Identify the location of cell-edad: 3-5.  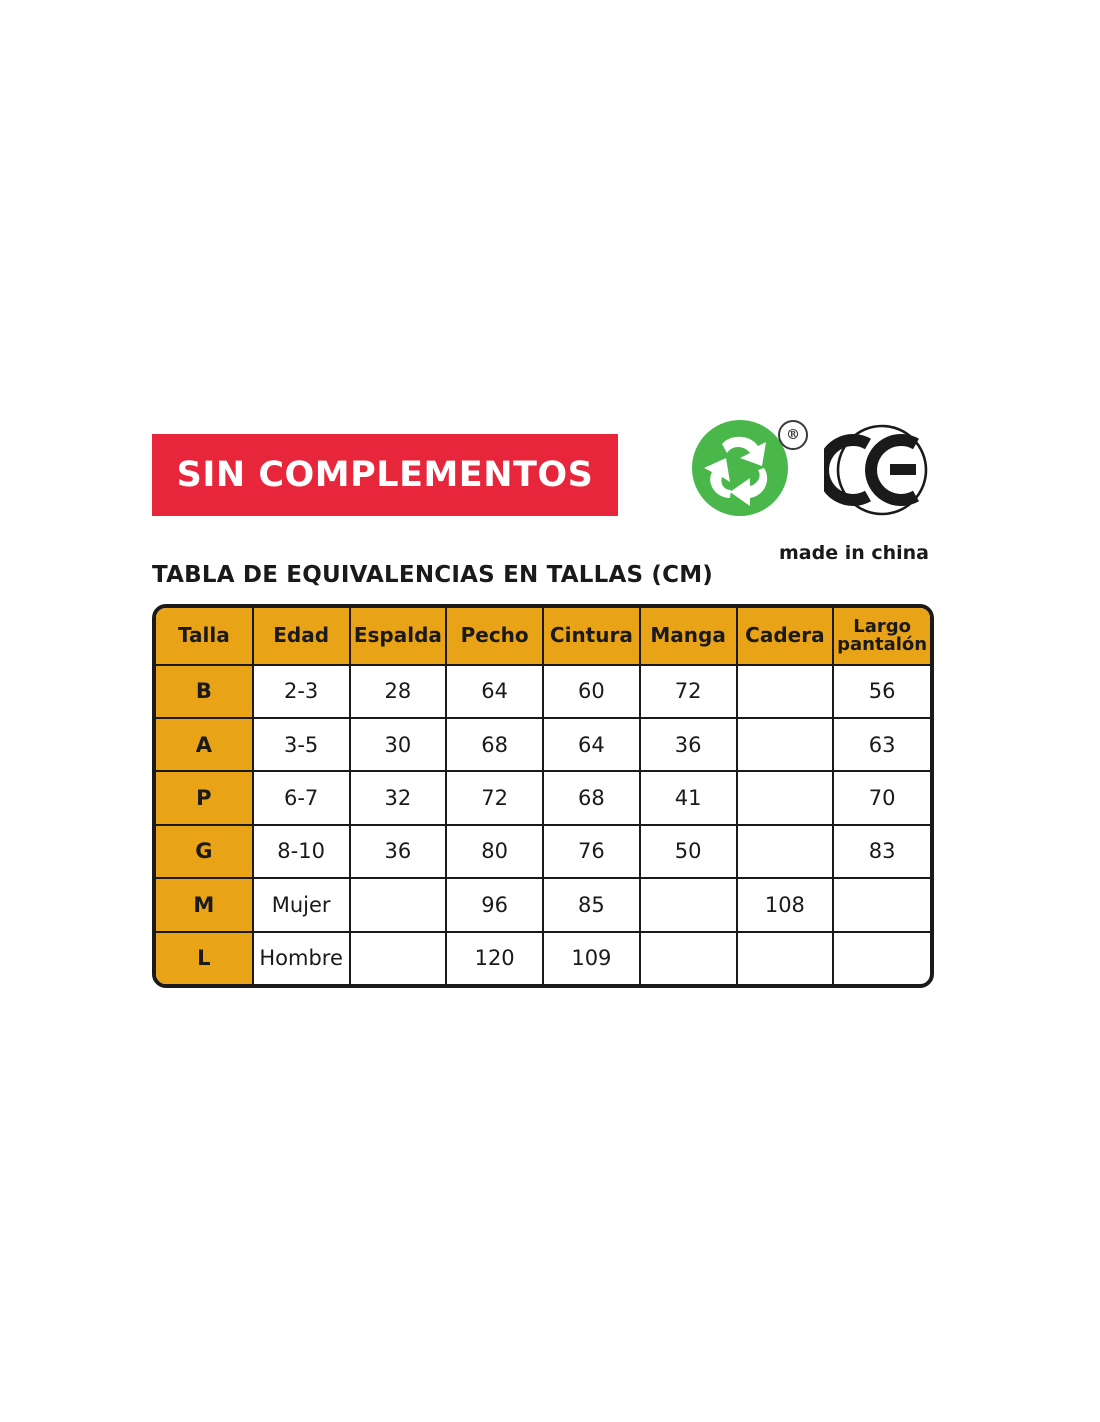
(301, 744).